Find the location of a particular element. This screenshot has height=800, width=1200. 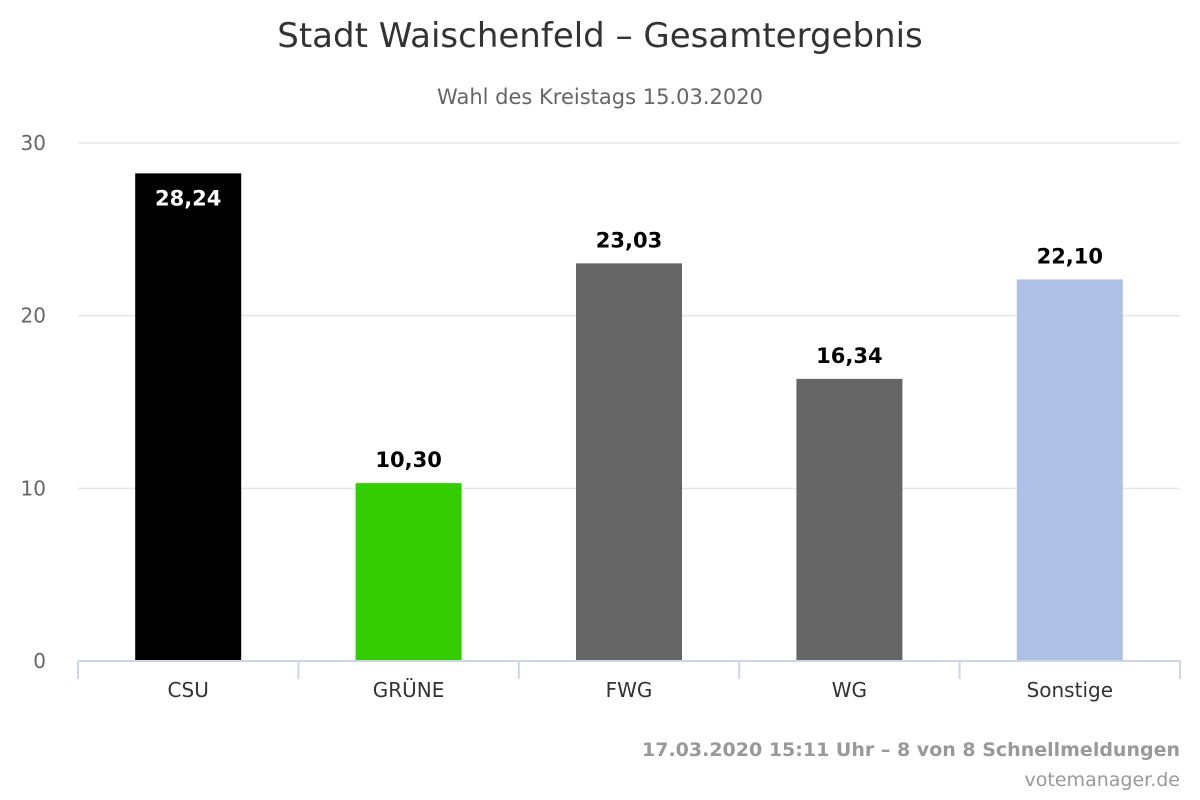

data-label: 22,10 is located at coordinates (1070, 256).